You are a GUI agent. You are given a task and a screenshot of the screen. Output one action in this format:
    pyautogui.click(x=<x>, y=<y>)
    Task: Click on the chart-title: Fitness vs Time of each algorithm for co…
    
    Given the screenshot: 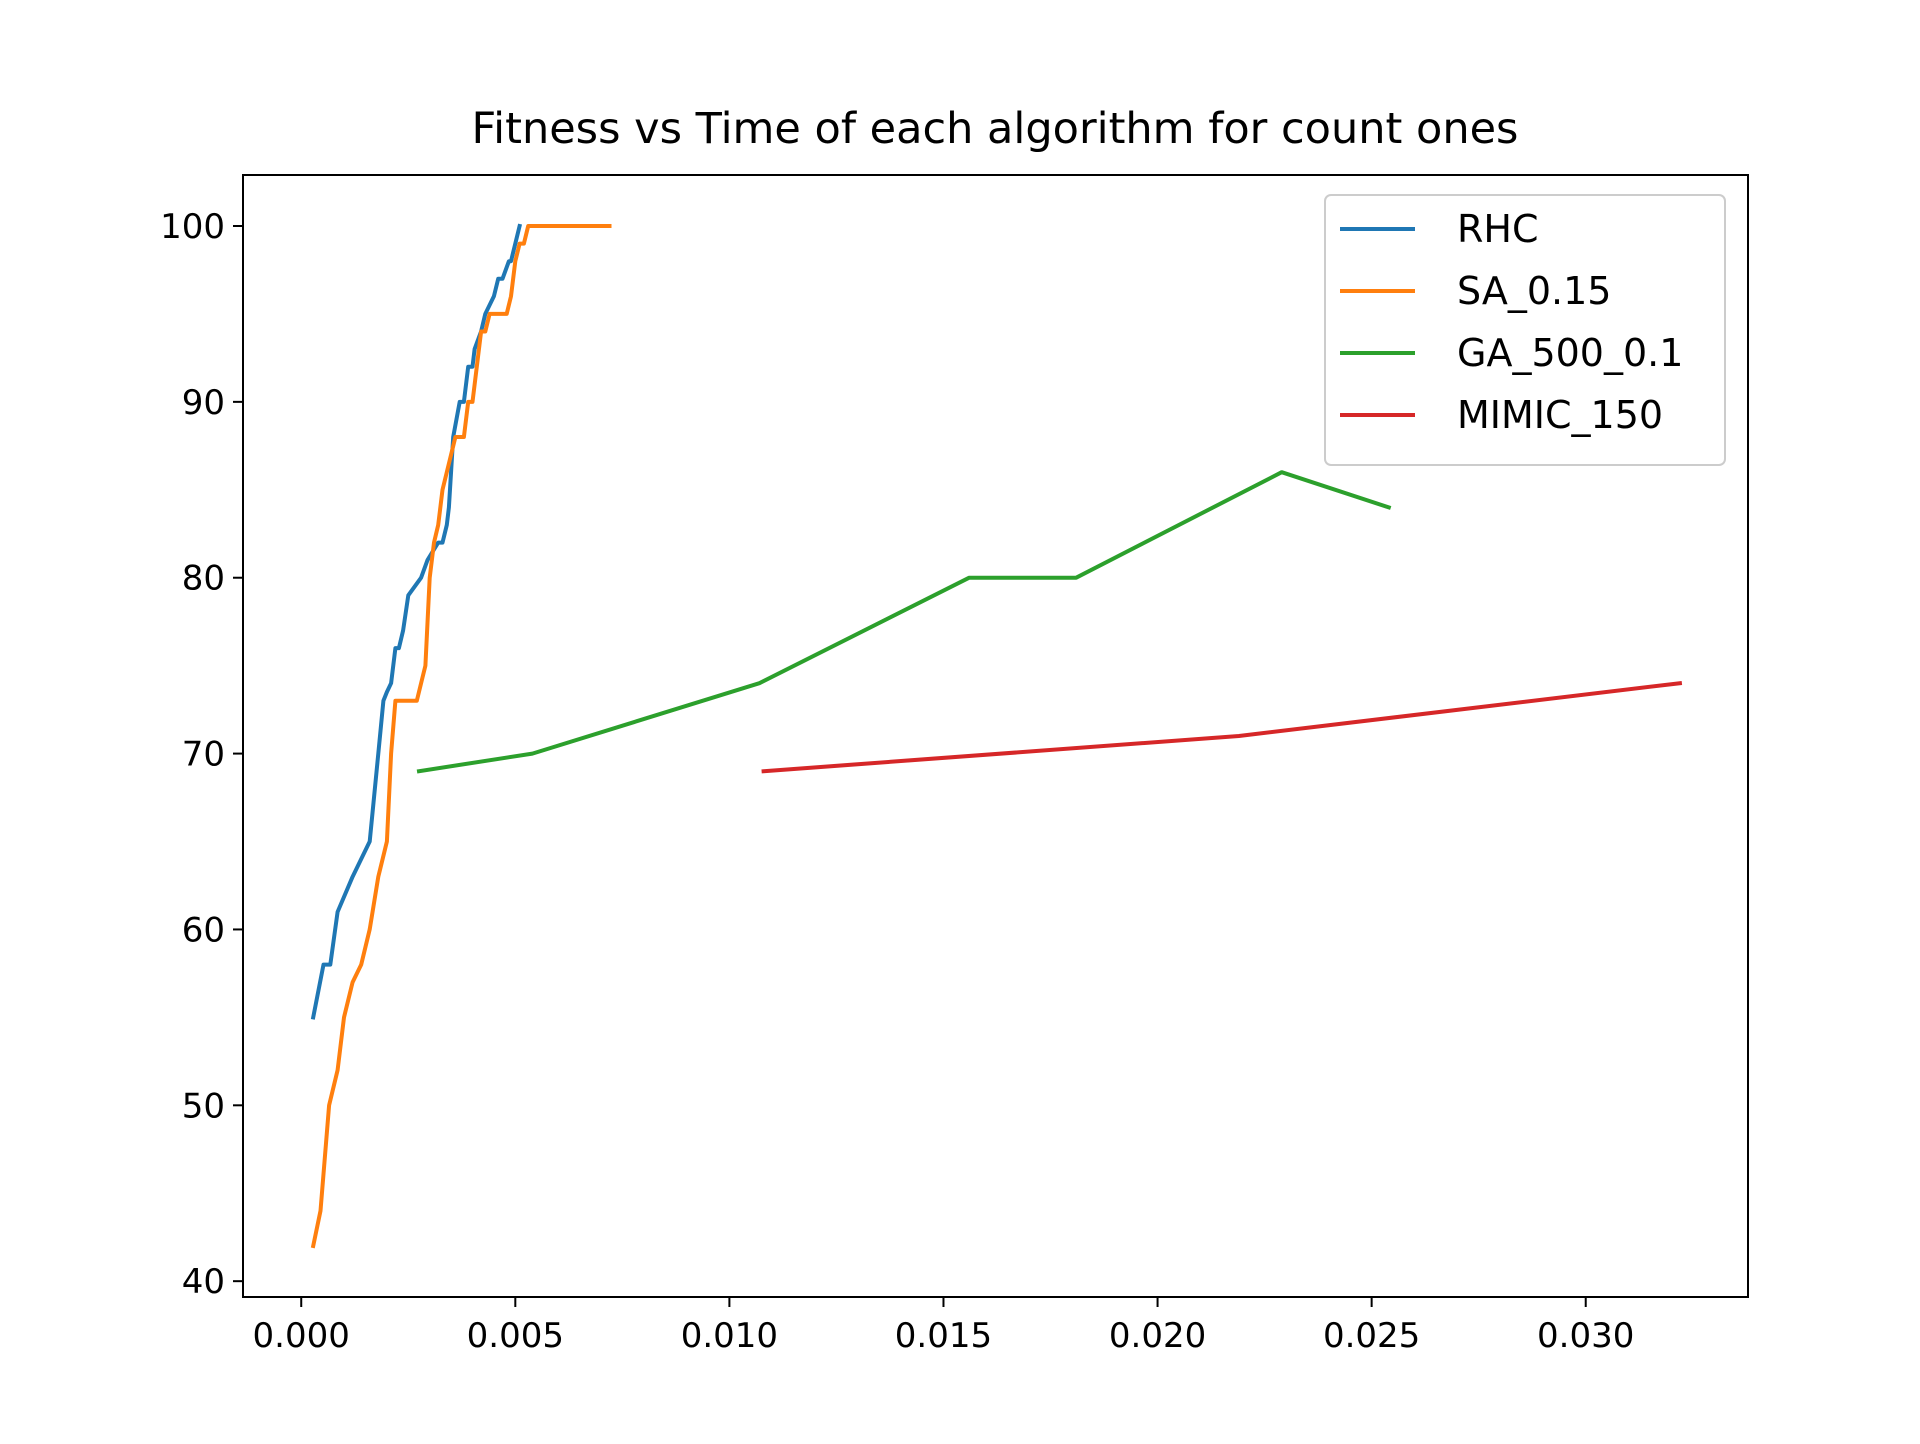 What is the action you would take?
    pyautogui.click(x=995, y=129)
    